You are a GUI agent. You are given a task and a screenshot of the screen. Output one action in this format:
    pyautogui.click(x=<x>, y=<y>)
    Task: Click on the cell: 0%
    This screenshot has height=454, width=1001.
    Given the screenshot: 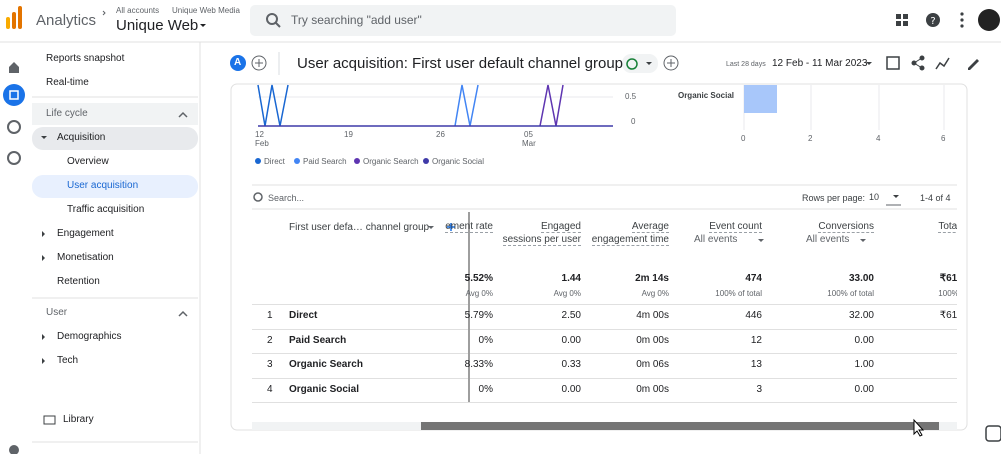 What is the action you would take?
    pyautogui.click(x=485, y=340)
    